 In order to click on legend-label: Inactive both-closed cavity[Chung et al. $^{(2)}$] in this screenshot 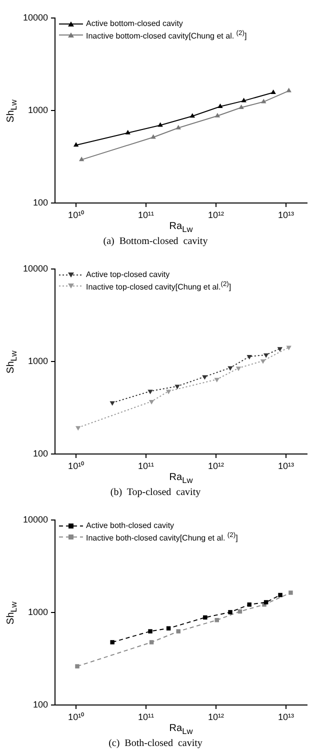, I will do `click(162, 537)`.